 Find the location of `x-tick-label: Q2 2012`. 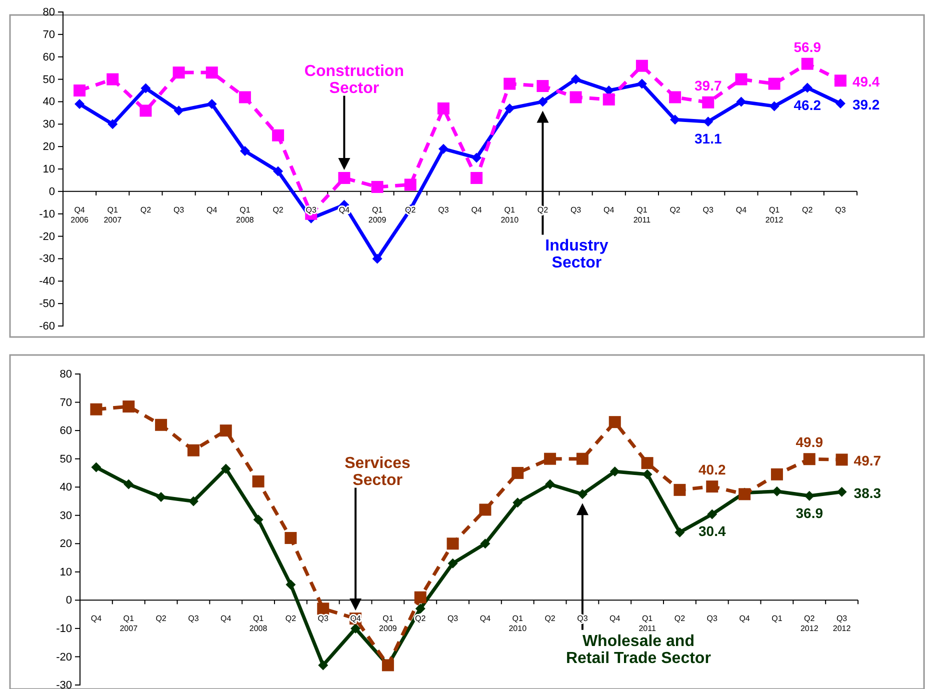

x-tick-label: Q2 2012 is located at coordinates (809, 624).